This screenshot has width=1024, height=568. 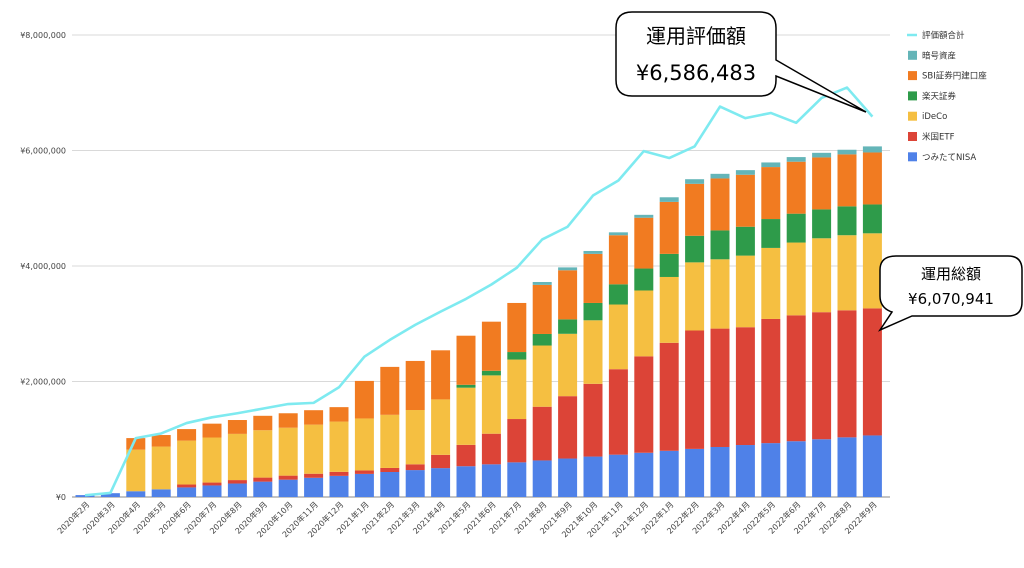 What do you see at coordinates (951, 299) in the screenshot?
I see `callout-total-value: ¥6,070,941` at bounding box center [951, 299].